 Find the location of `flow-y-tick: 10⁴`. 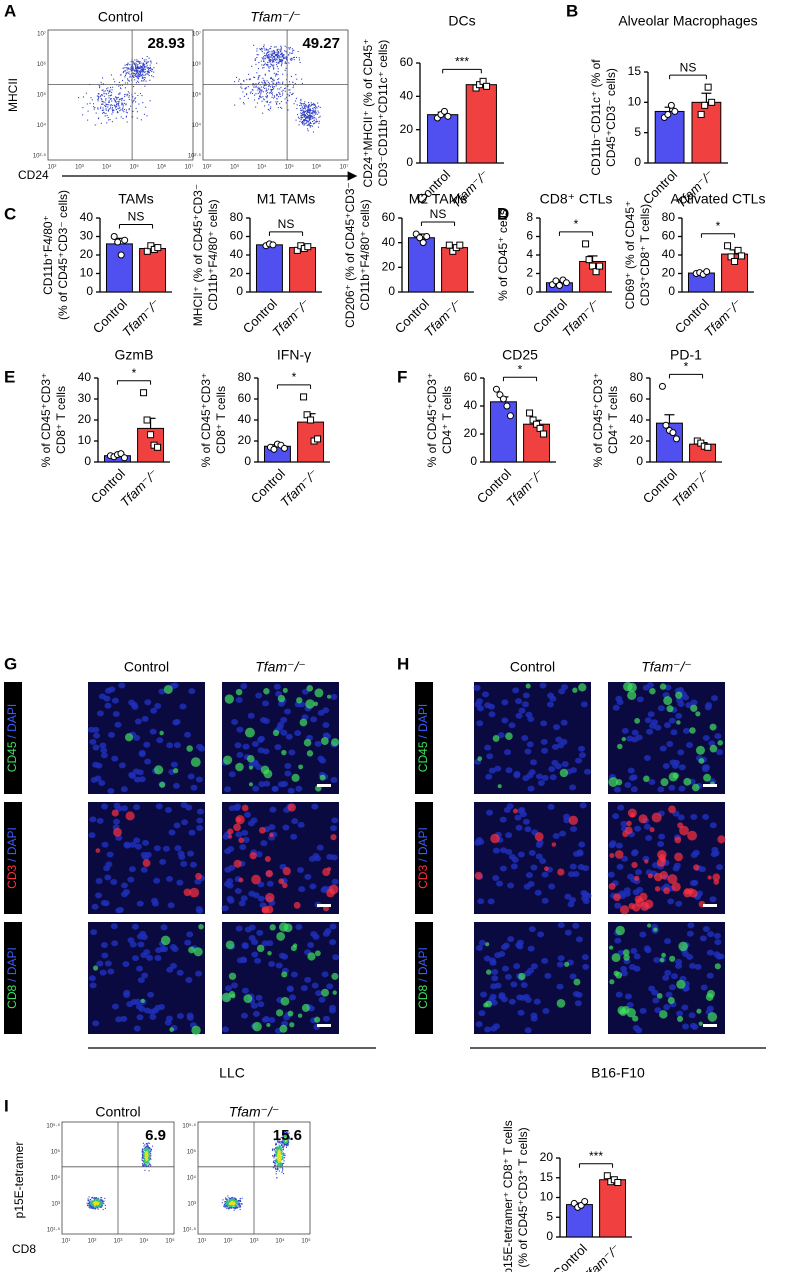

flow-y-tick: 10⁴ is located at coordinates (42, 125).